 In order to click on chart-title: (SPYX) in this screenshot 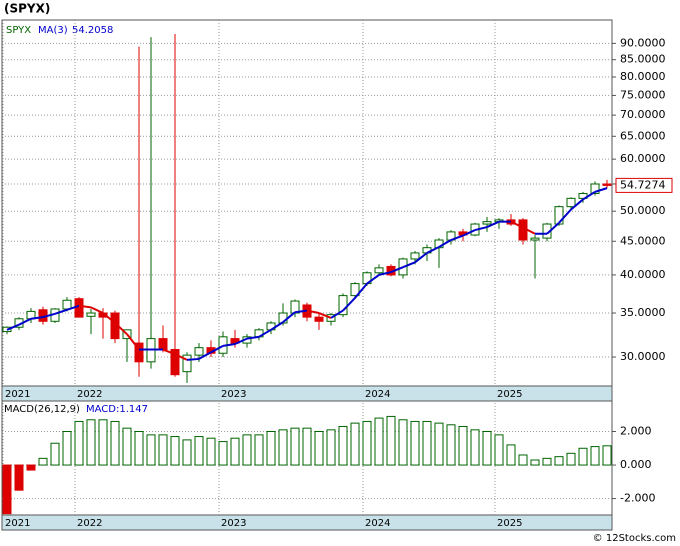, I will do `click(27, 9)`.